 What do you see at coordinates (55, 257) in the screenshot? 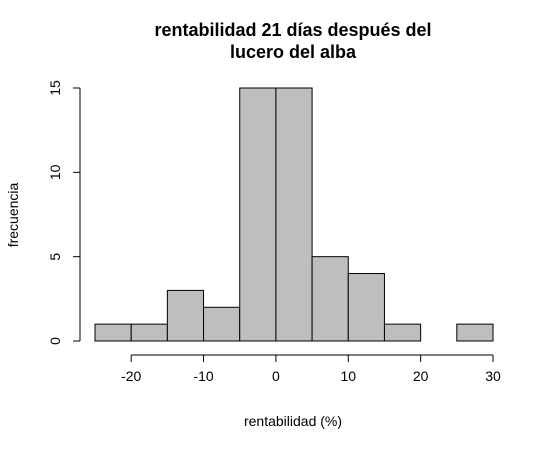
I see `y-tick-label: 5` at bounding box center [55, 257].